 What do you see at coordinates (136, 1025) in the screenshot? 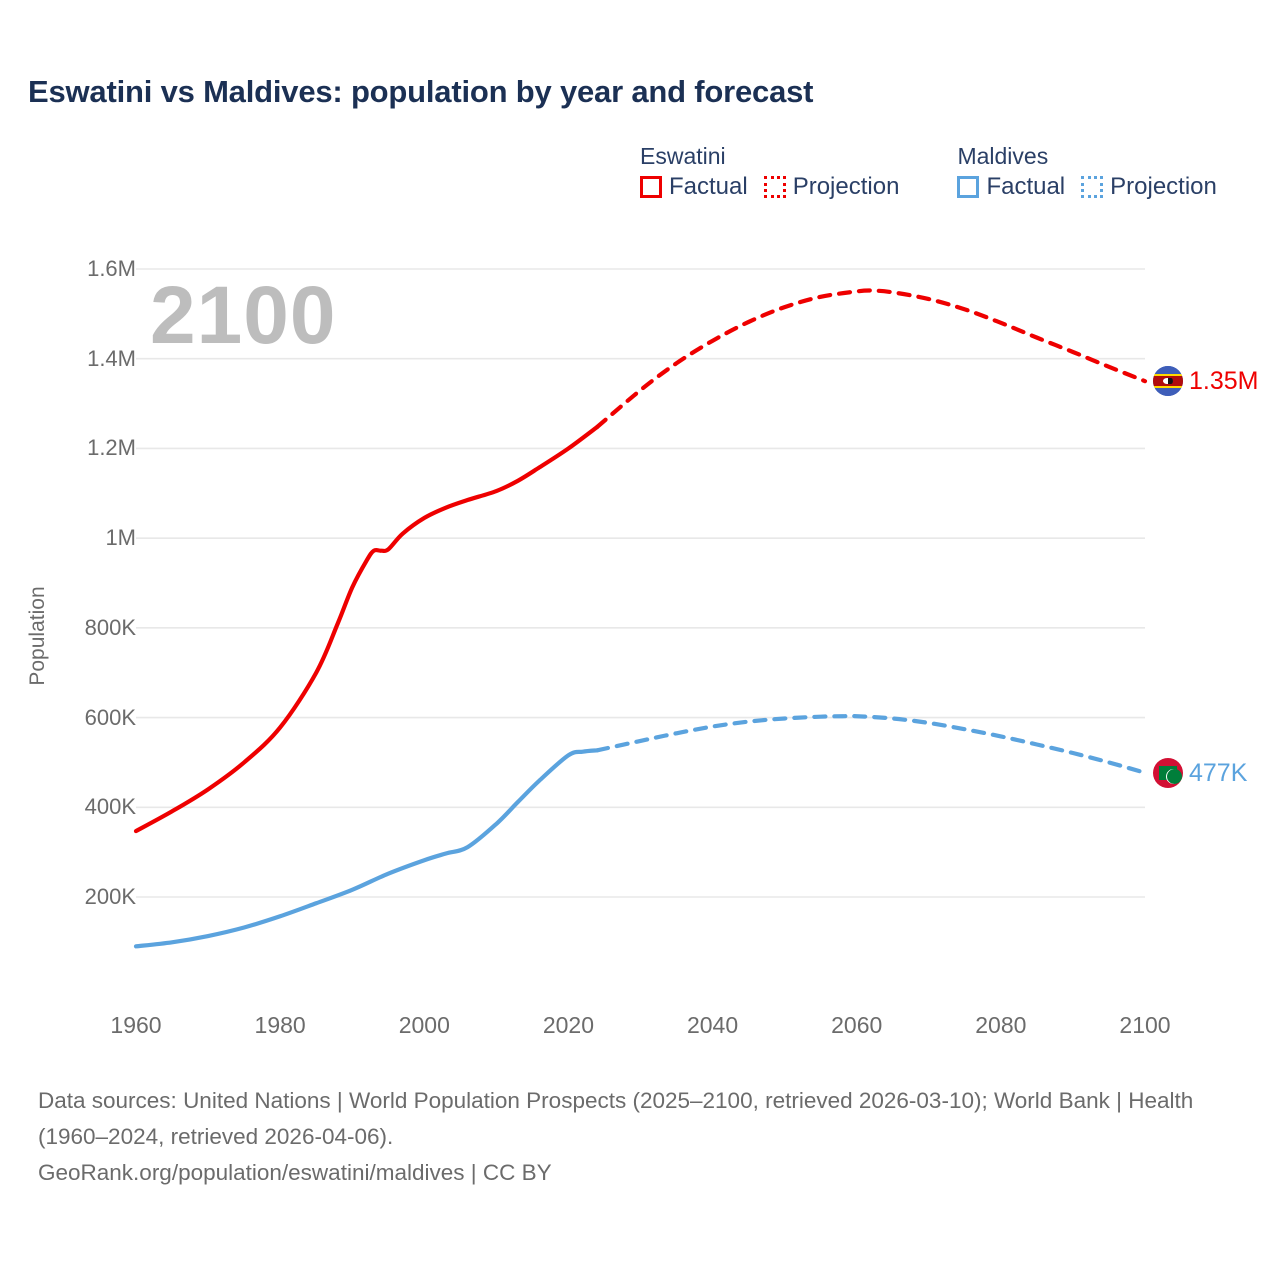
I see `x-tick-label: 1960` at bounding box center [136, 1025].